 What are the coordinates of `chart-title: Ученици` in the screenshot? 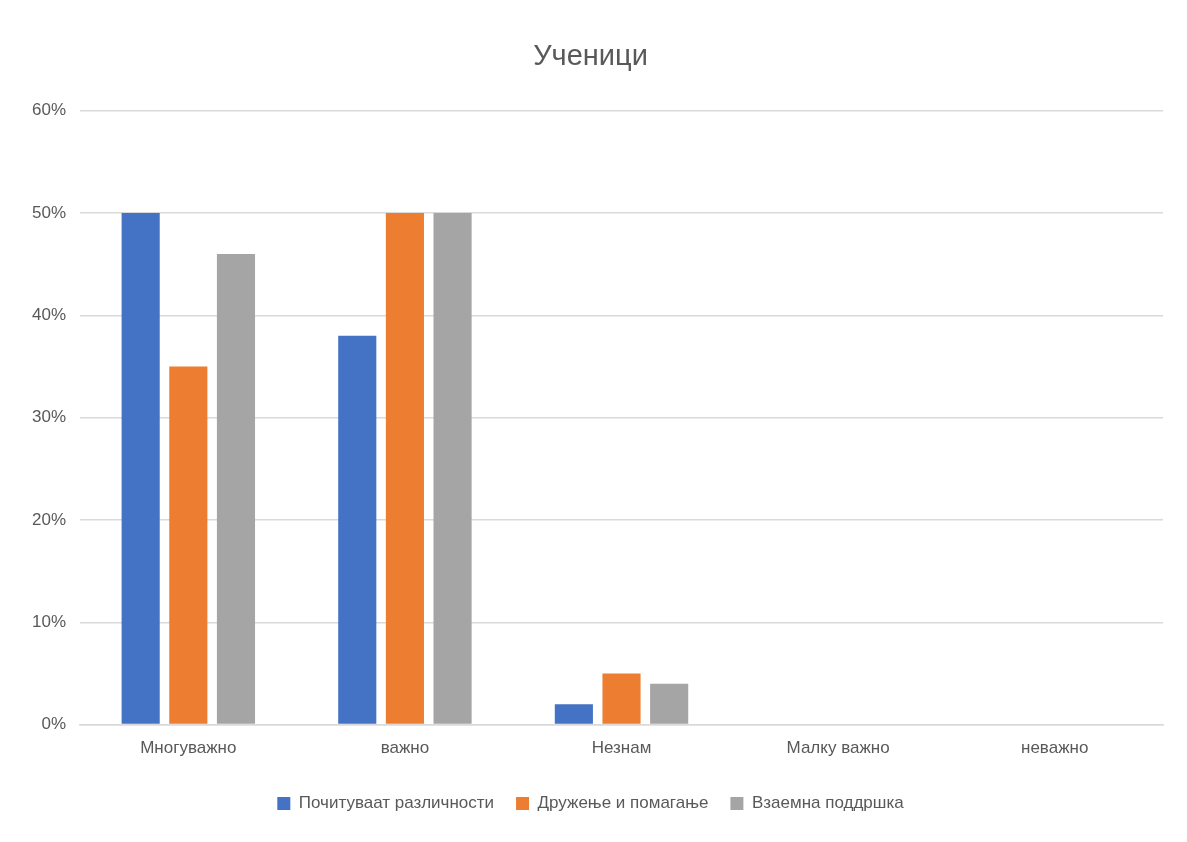 It's located at (590, 55).